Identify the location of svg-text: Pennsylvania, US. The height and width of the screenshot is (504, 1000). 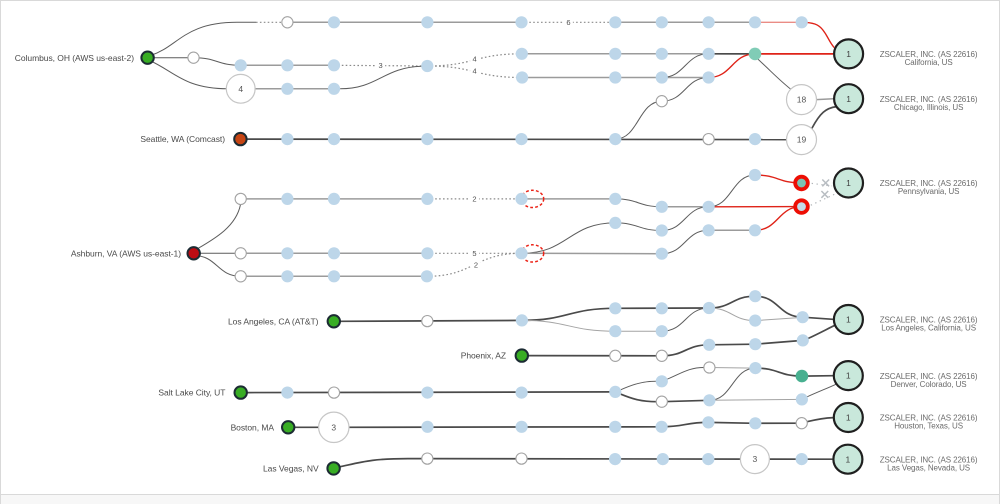
(929, 191).